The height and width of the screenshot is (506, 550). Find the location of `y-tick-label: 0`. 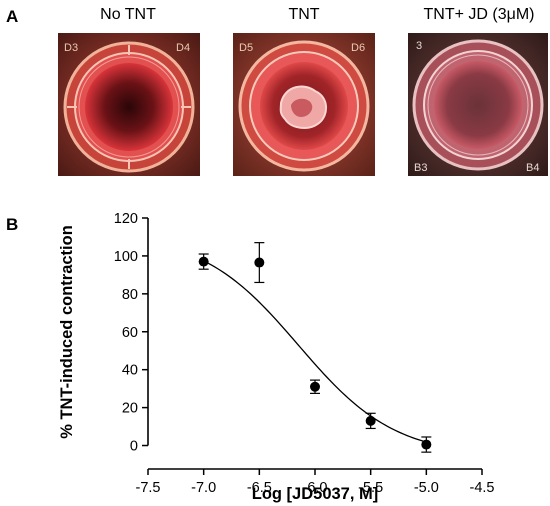

y-tick-label: 0 is located at coordinates (134, 447).